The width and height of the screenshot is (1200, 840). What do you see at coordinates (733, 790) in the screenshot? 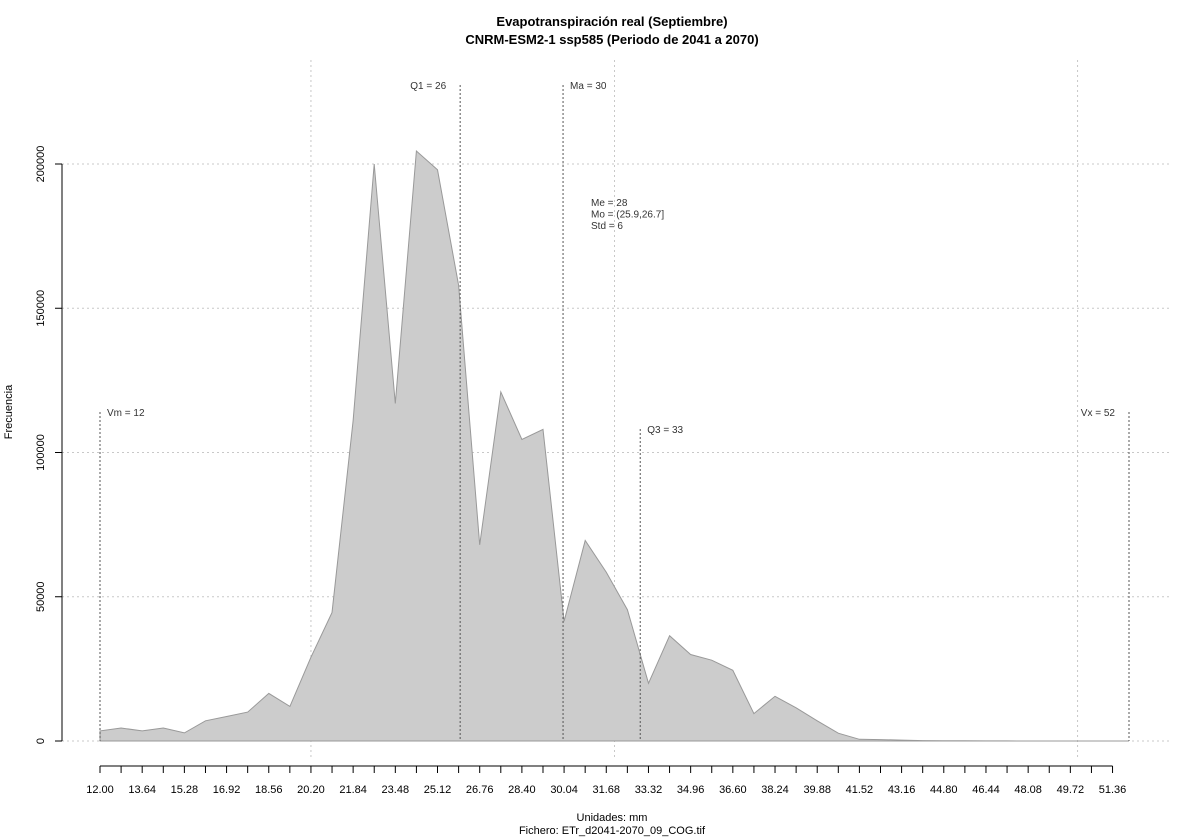
I see `x-tick-label-15: 36.60` at bounding box center [733, 790].